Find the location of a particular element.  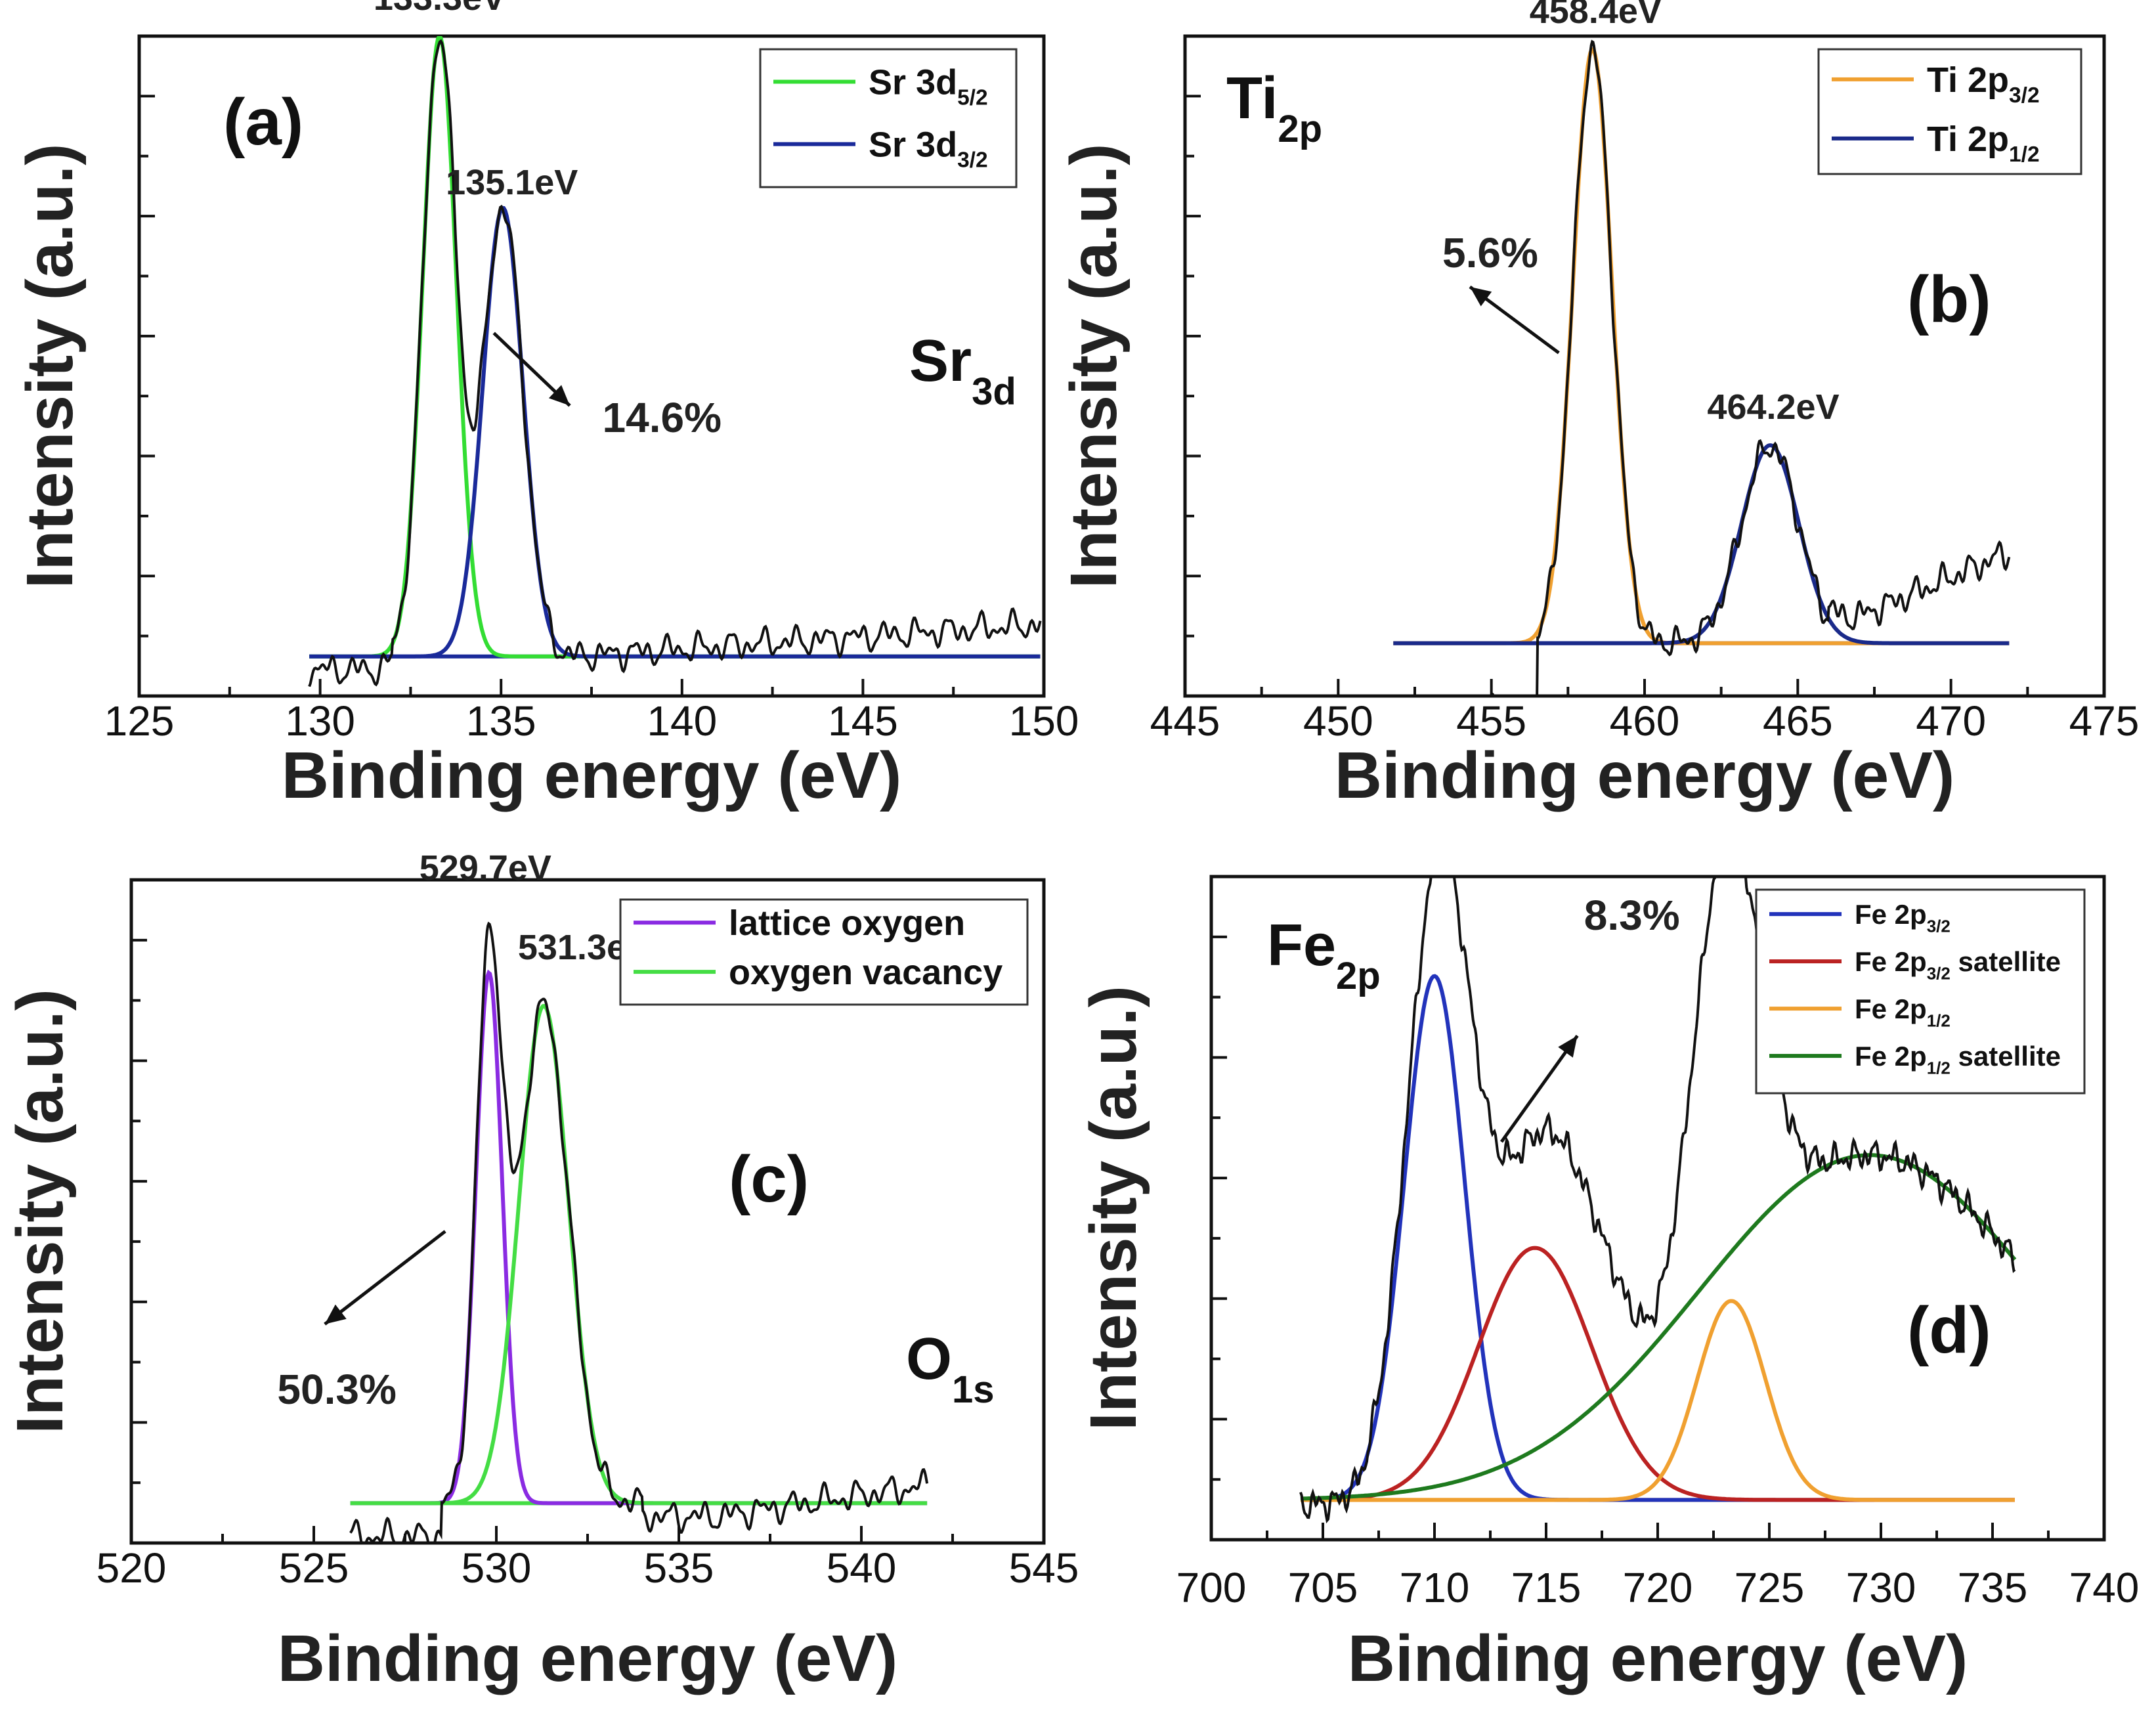

element-symbol: Ti is located at coordinates (1252, 98).